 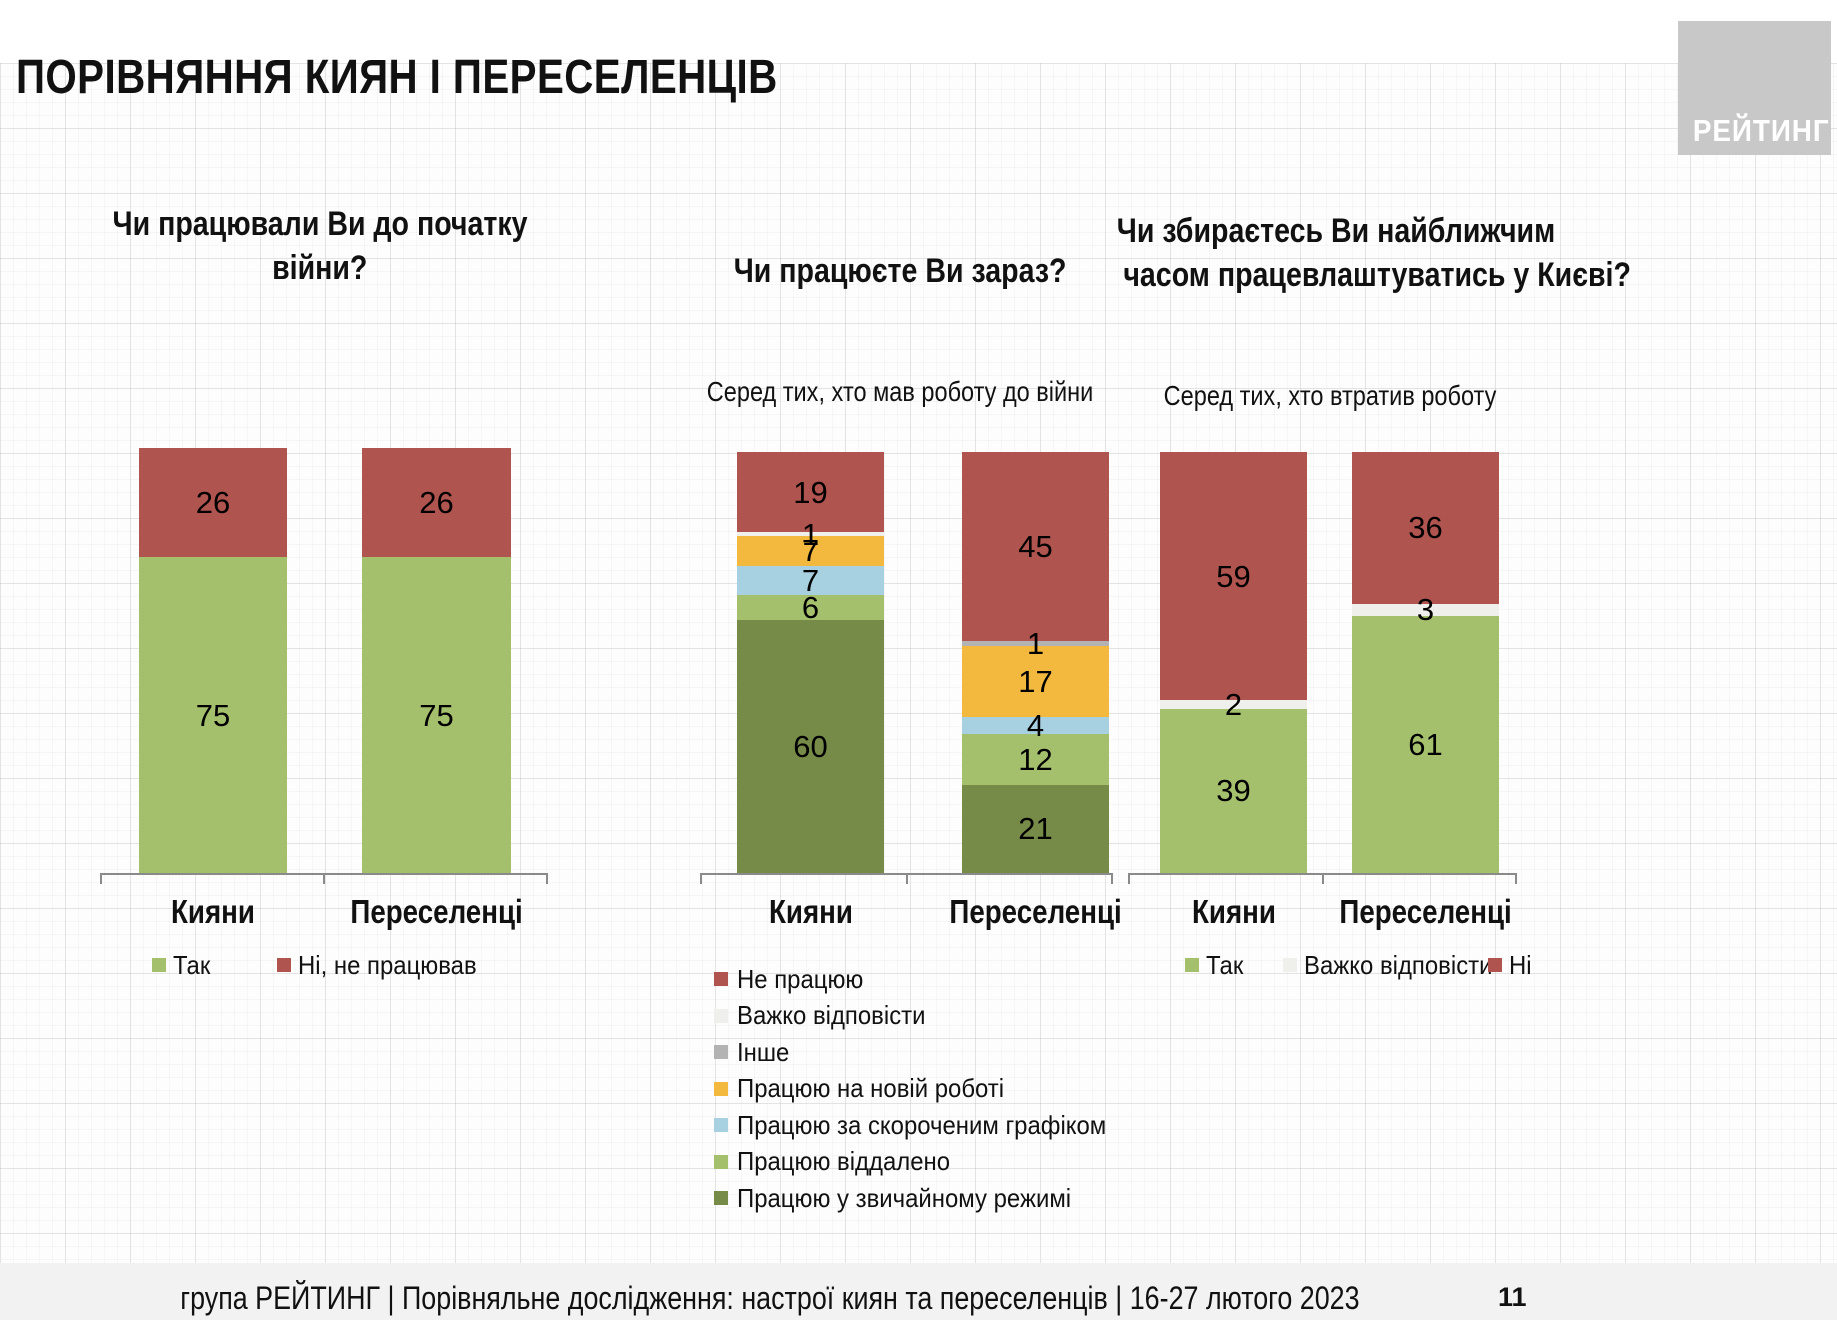 I want to click on bar-segment: 3, so click(x=1425, y=609).